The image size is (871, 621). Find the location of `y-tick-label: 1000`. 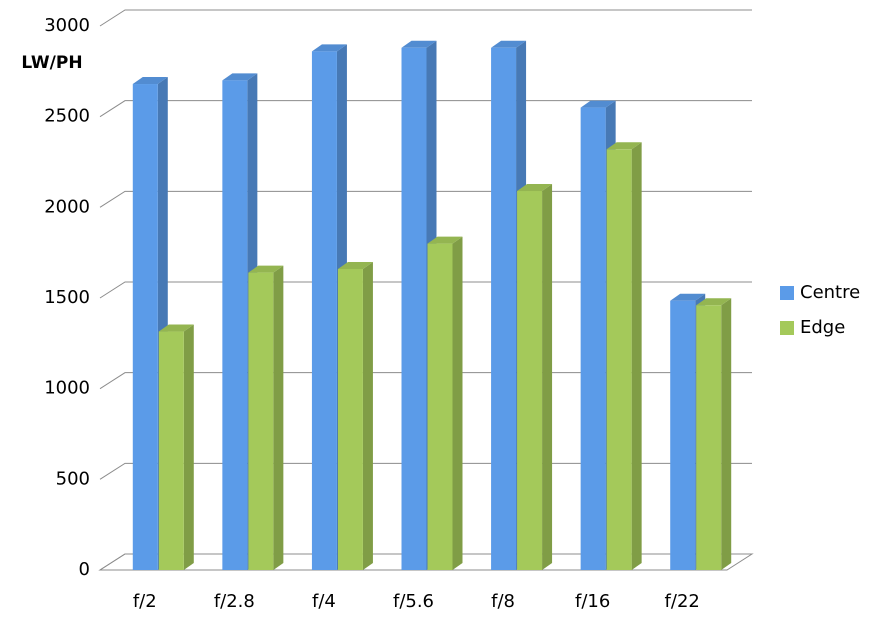

y-tick-label: 1000 is located at coordinates (67, 388).